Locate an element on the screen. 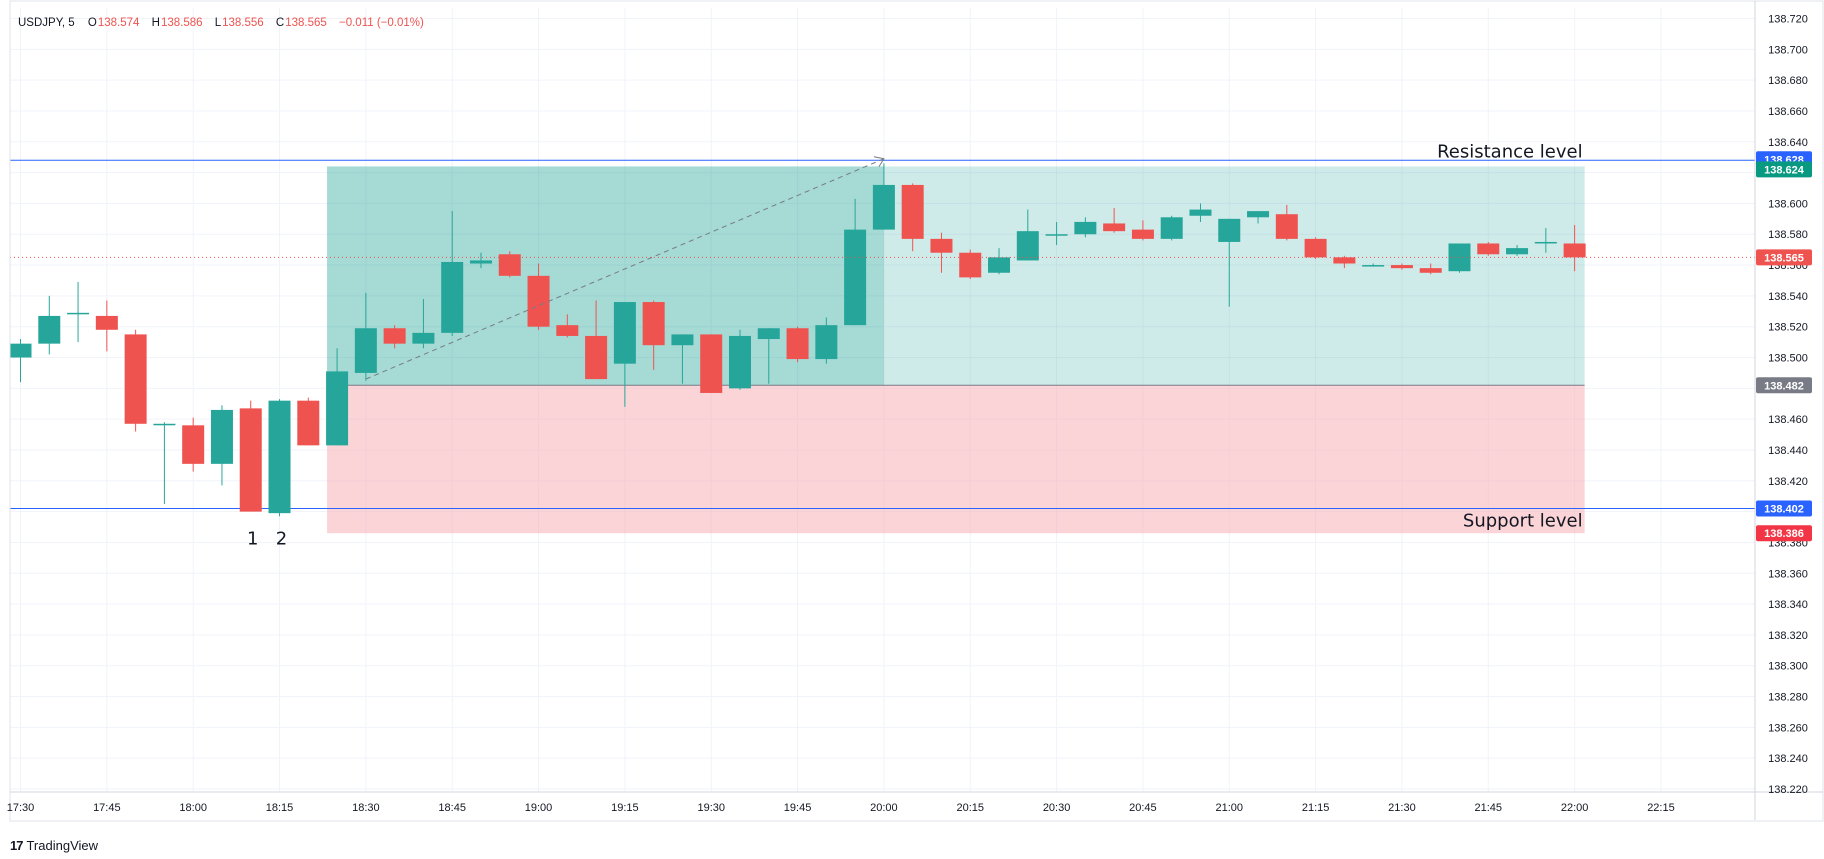 The width and height of the screenshot is (1824, 859). x-tick-label: 22:00 is located at coordinates (1575, 808).